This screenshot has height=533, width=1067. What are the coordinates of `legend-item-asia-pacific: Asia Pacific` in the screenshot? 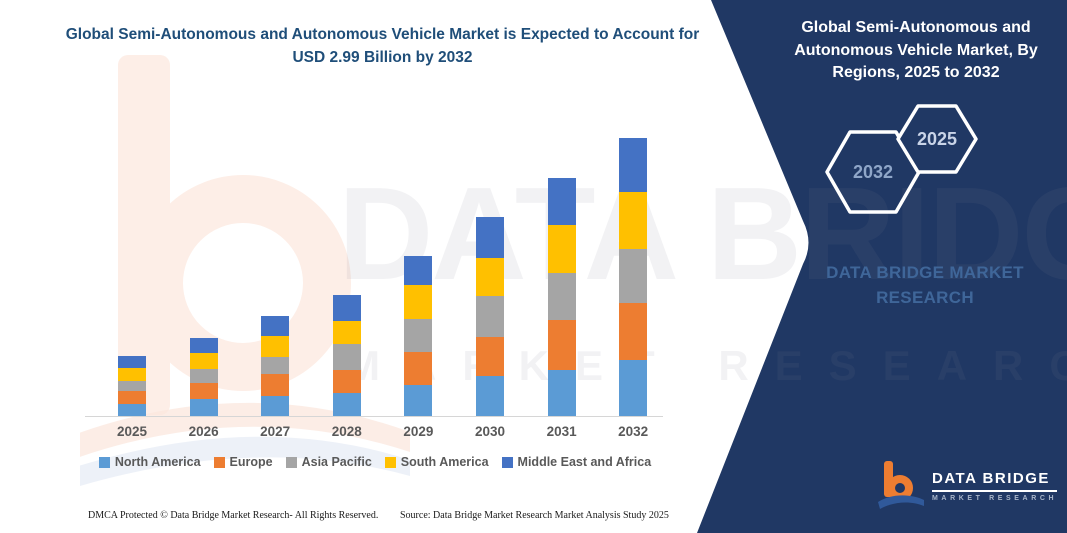 It's located at (328, 462).